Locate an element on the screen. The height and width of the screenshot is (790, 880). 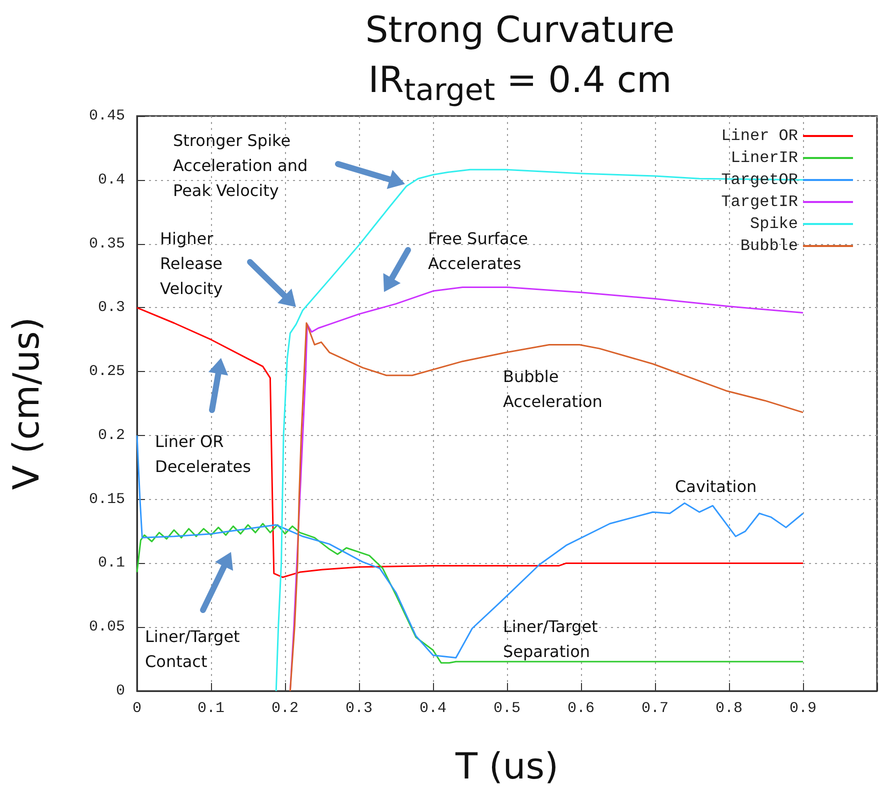
annotation: Stronger Spike Acceleration and Peak Velocity is located at coordinates (240, 165).